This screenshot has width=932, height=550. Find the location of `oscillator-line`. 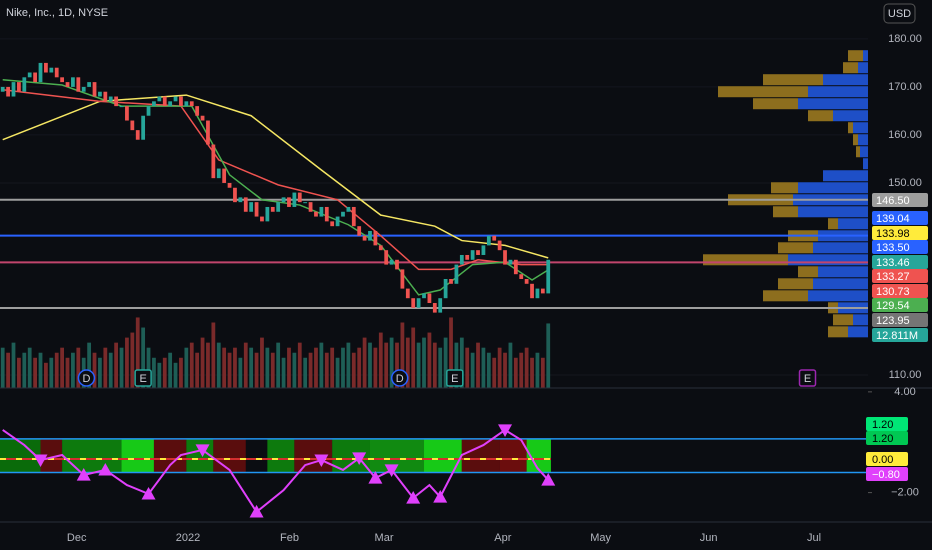

oscillator-line is located at coordinates (275, 471).